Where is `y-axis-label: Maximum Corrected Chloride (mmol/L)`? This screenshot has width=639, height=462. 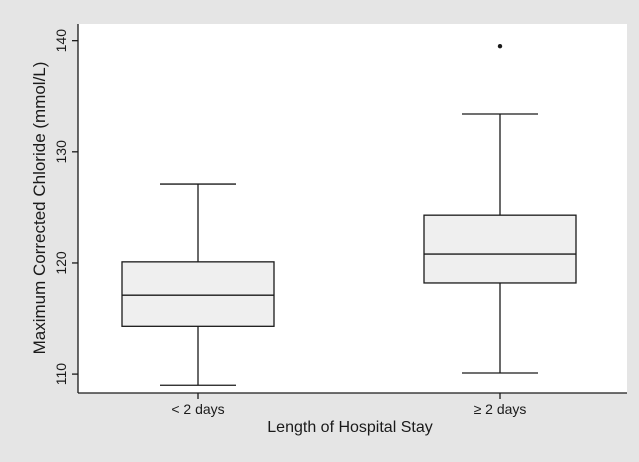 y-axis-label: Maximum Corrected Chloride (mmol/L) is located at coordinates (39, 208).